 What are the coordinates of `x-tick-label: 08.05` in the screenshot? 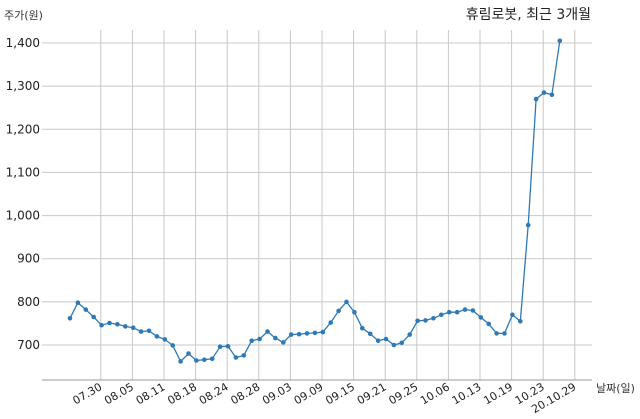 It's located at (119, 393).